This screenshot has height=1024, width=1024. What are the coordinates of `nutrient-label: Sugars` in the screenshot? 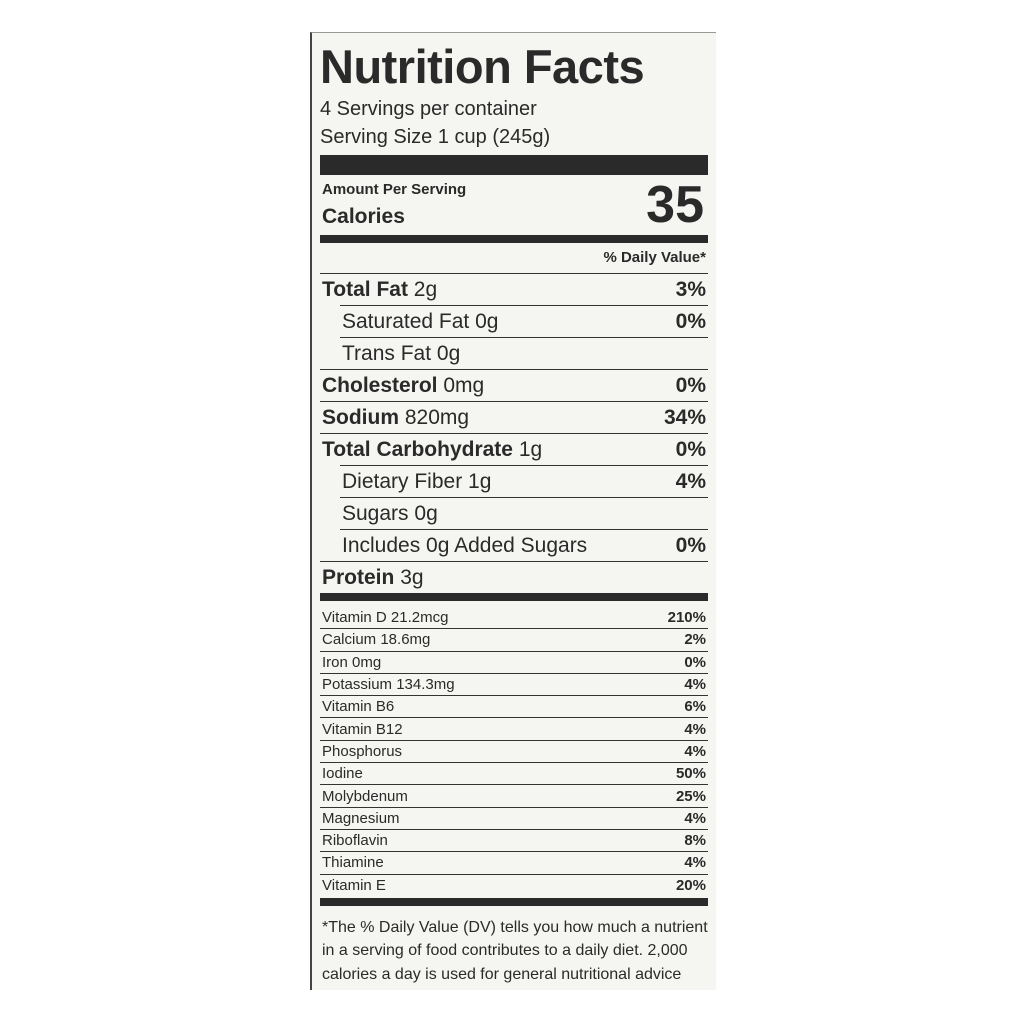 It's located at (375, 513).